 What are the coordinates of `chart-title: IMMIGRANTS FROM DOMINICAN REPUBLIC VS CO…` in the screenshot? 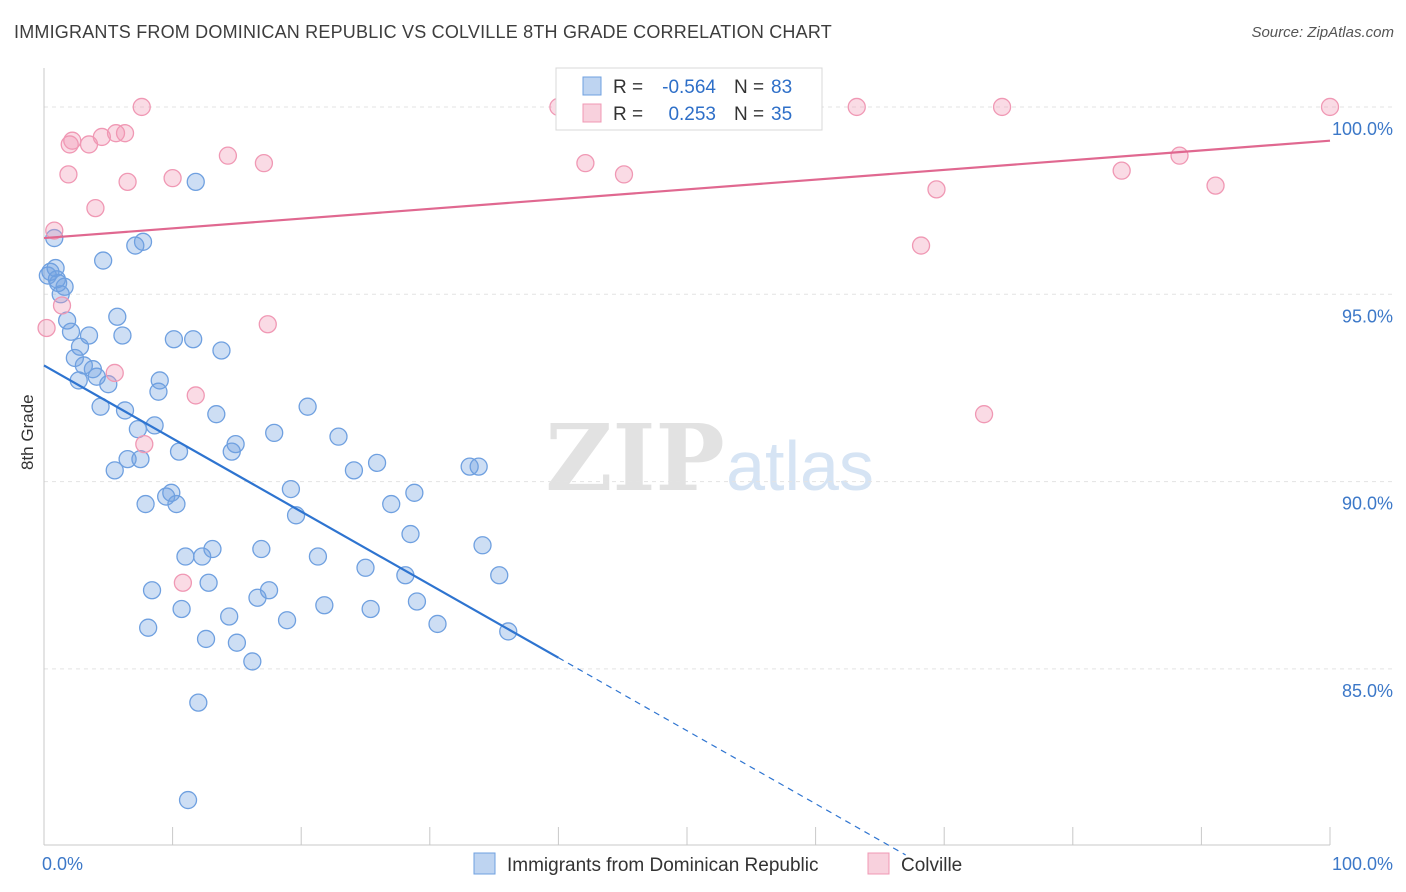 It's located at (423, 32).